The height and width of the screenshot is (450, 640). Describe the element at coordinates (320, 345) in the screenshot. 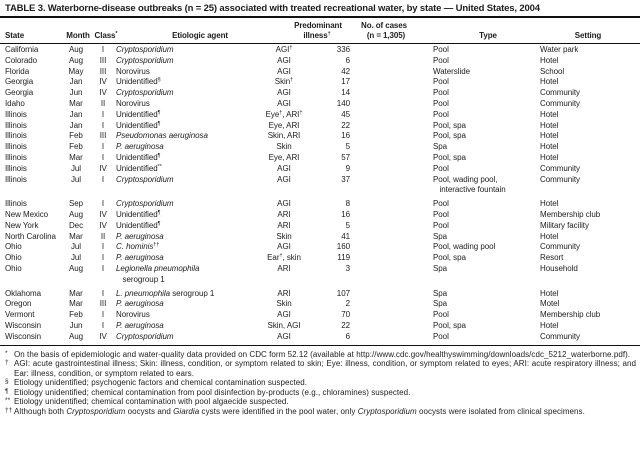

I see `table-bottom-rule` at that location.